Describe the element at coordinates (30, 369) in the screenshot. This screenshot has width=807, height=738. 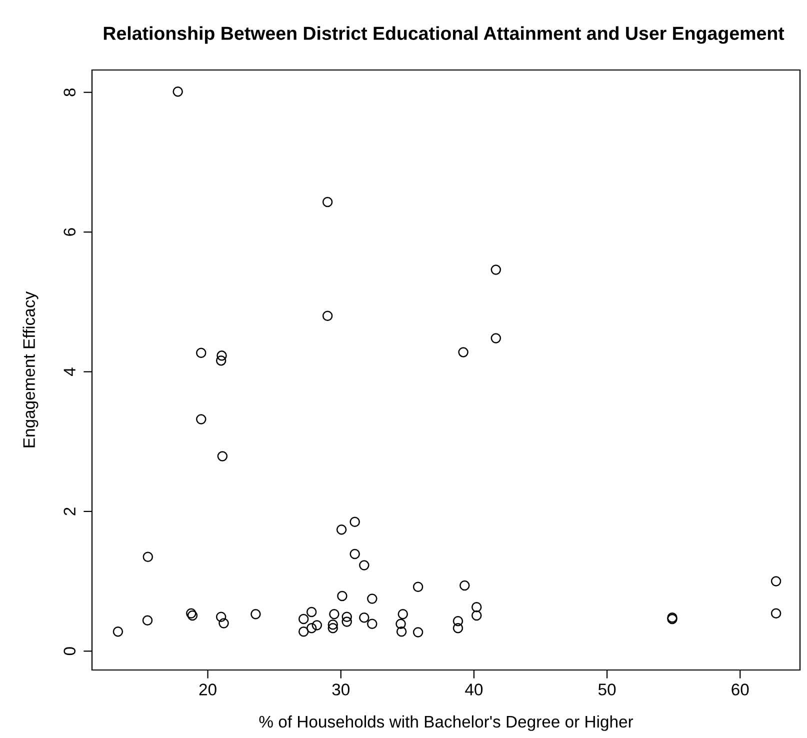
I see `y-axis-title: Engagement Efficacy` at that location.